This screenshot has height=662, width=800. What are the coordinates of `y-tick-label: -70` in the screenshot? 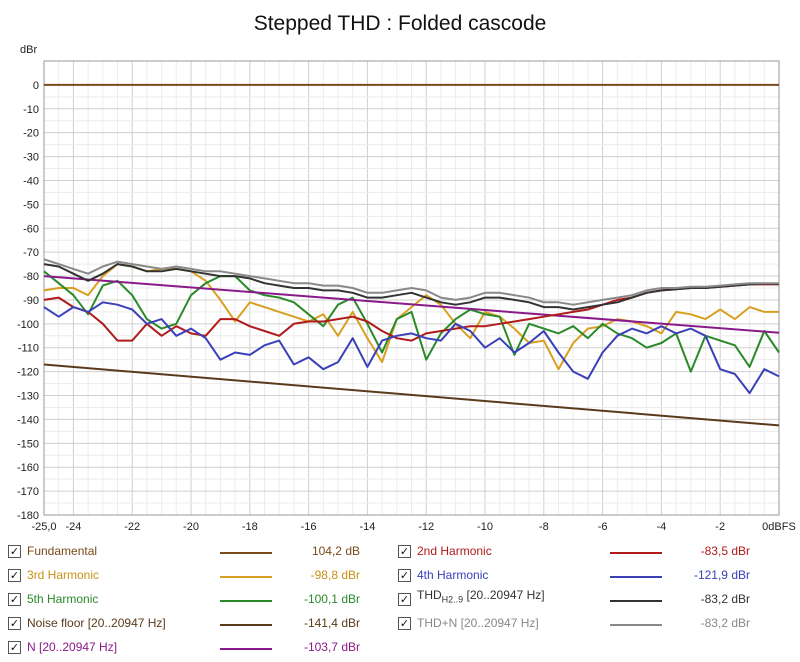 It's located at (31, 253).